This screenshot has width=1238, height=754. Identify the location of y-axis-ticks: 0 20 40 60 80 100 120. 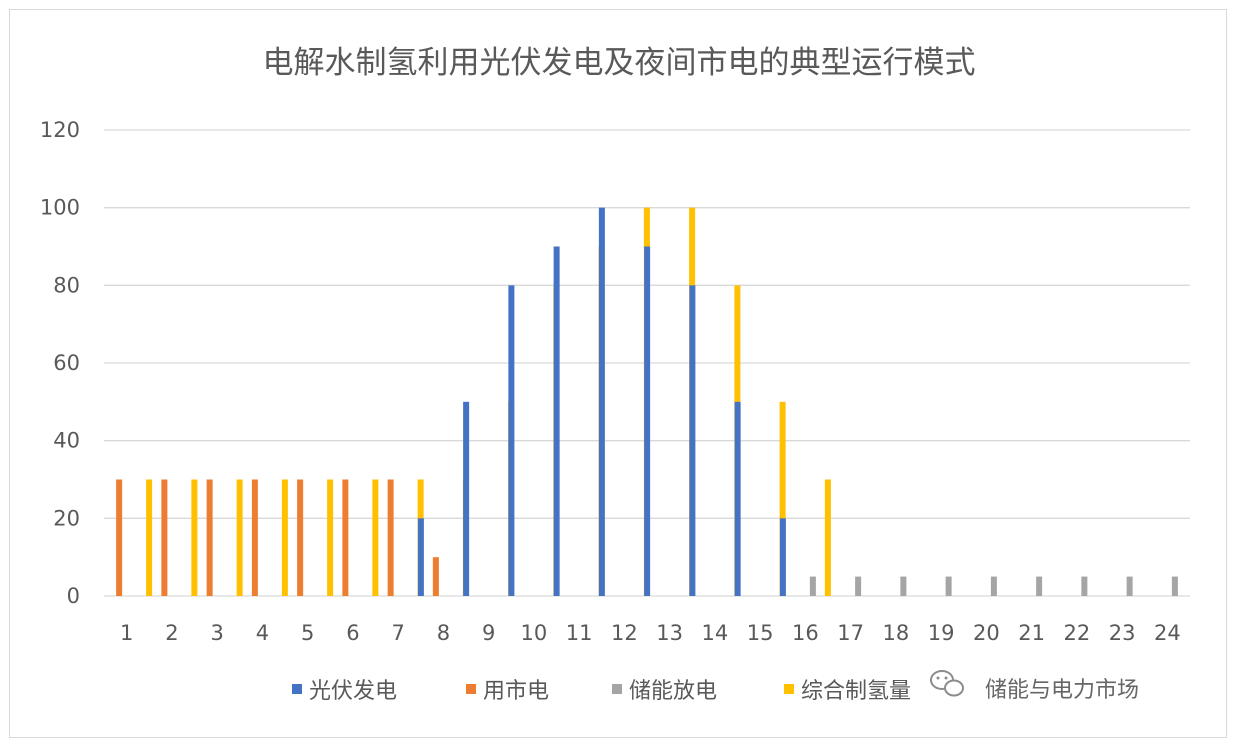
(60, 363).